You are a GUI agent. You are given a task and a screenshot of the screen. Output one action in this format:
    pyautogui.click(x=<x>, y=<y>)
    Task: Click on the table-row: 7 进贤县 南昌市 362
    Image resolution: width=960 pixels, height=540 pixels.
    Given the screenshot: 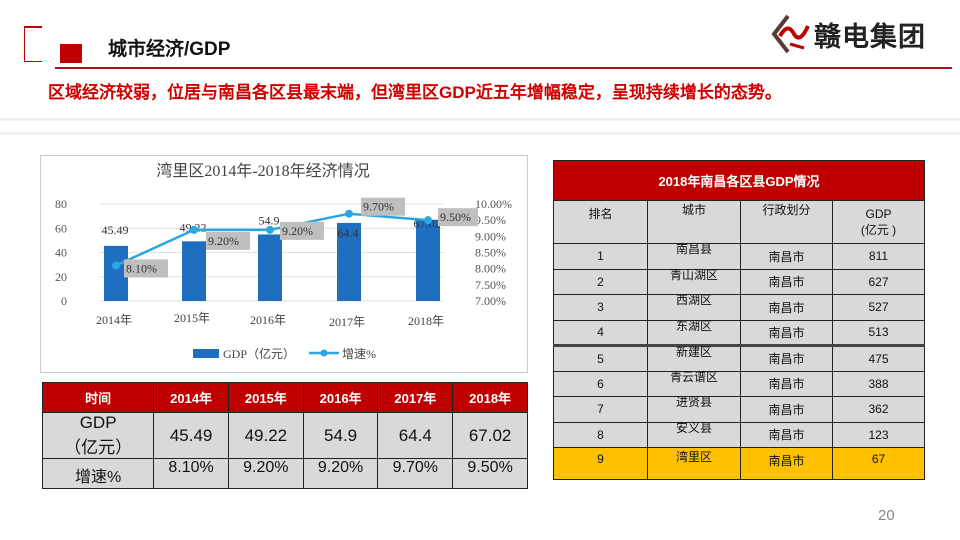 What is the action you would take?
    pyautogui.click(x=739, y=409)
    